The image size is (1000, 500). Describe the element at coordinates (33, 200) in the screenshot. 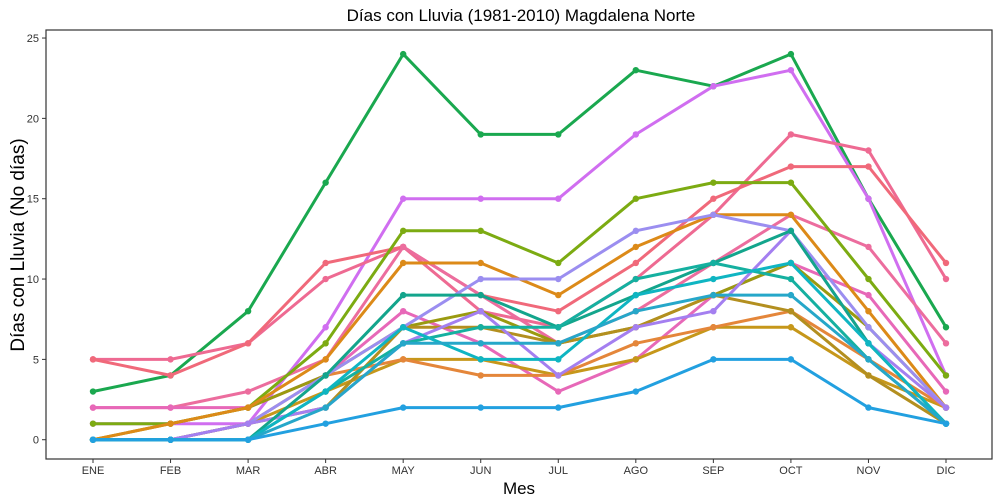

I see `y-tick-label: 15` at that location.